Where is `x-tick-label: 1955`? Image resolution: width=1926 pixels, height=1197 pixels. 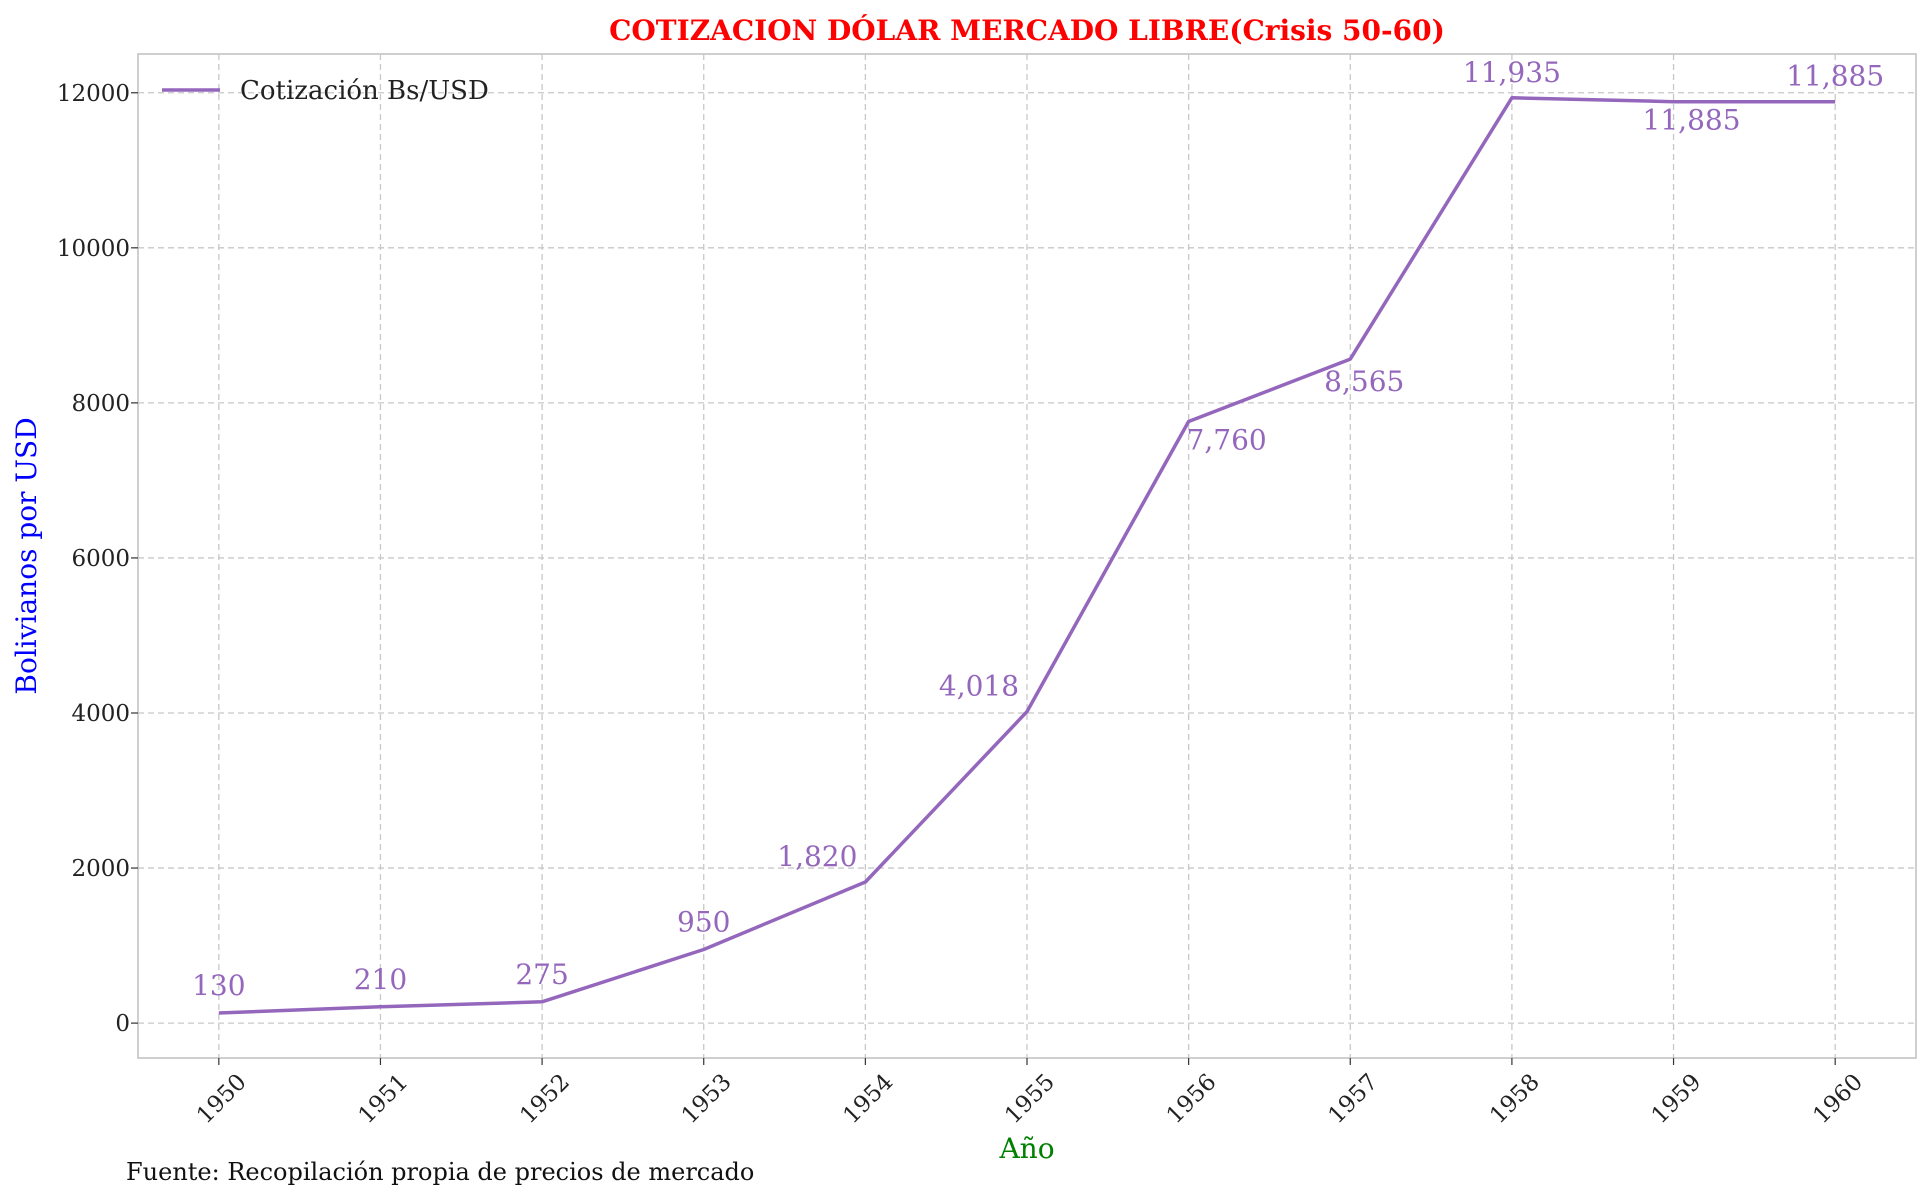 x-tick-label: 1955 is located at coordinates (1030, 1099).